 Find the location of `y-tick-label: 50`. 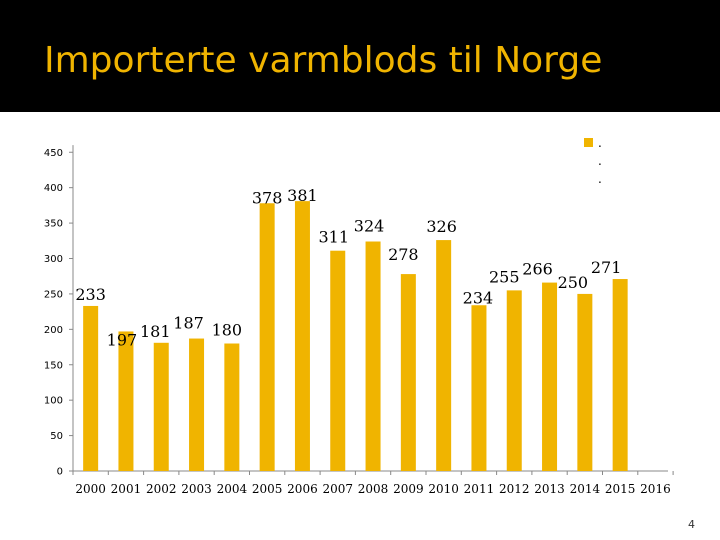

y-tick-label: 50 is located at coordinates (56, 436).